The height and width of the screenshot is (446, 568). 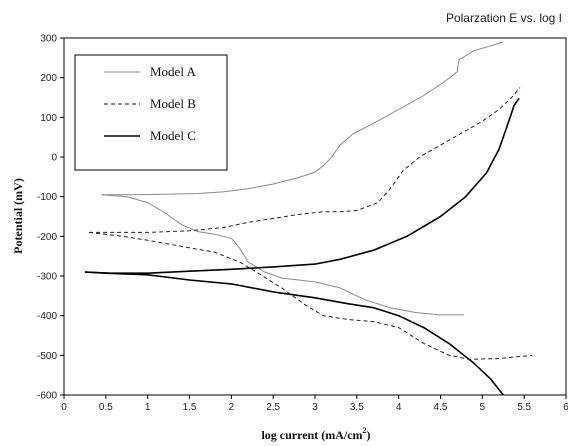 I want to click on x-tick-label: 1.5, so click(x=190, y=407).